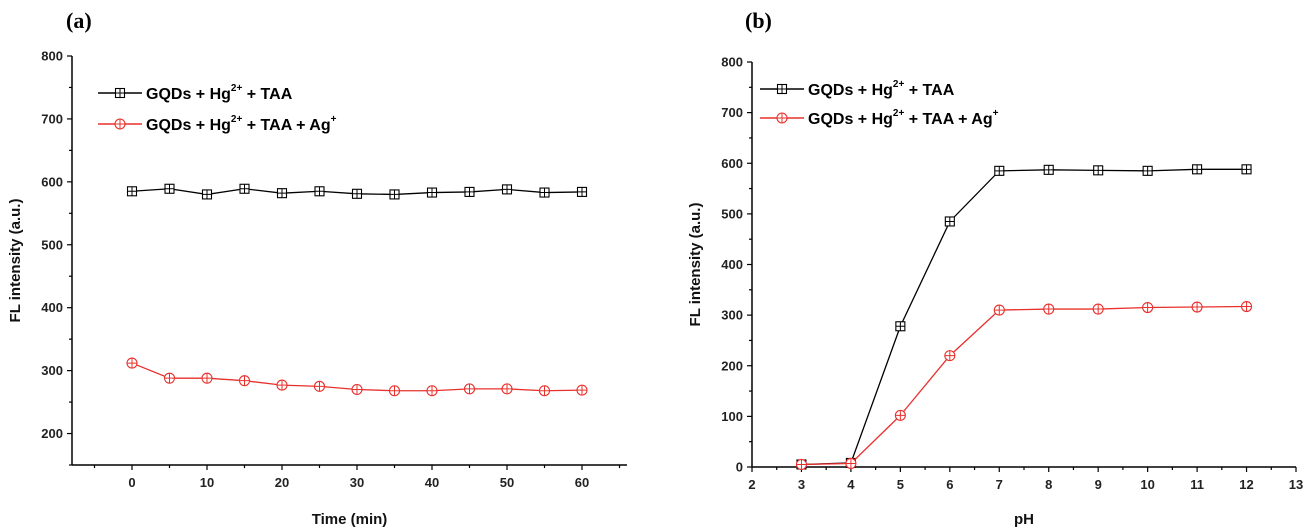  What do you see at coordinates (732, 213) in the screenshot?
I see `y-tick-label: 500` at bounding box center [732, 213].